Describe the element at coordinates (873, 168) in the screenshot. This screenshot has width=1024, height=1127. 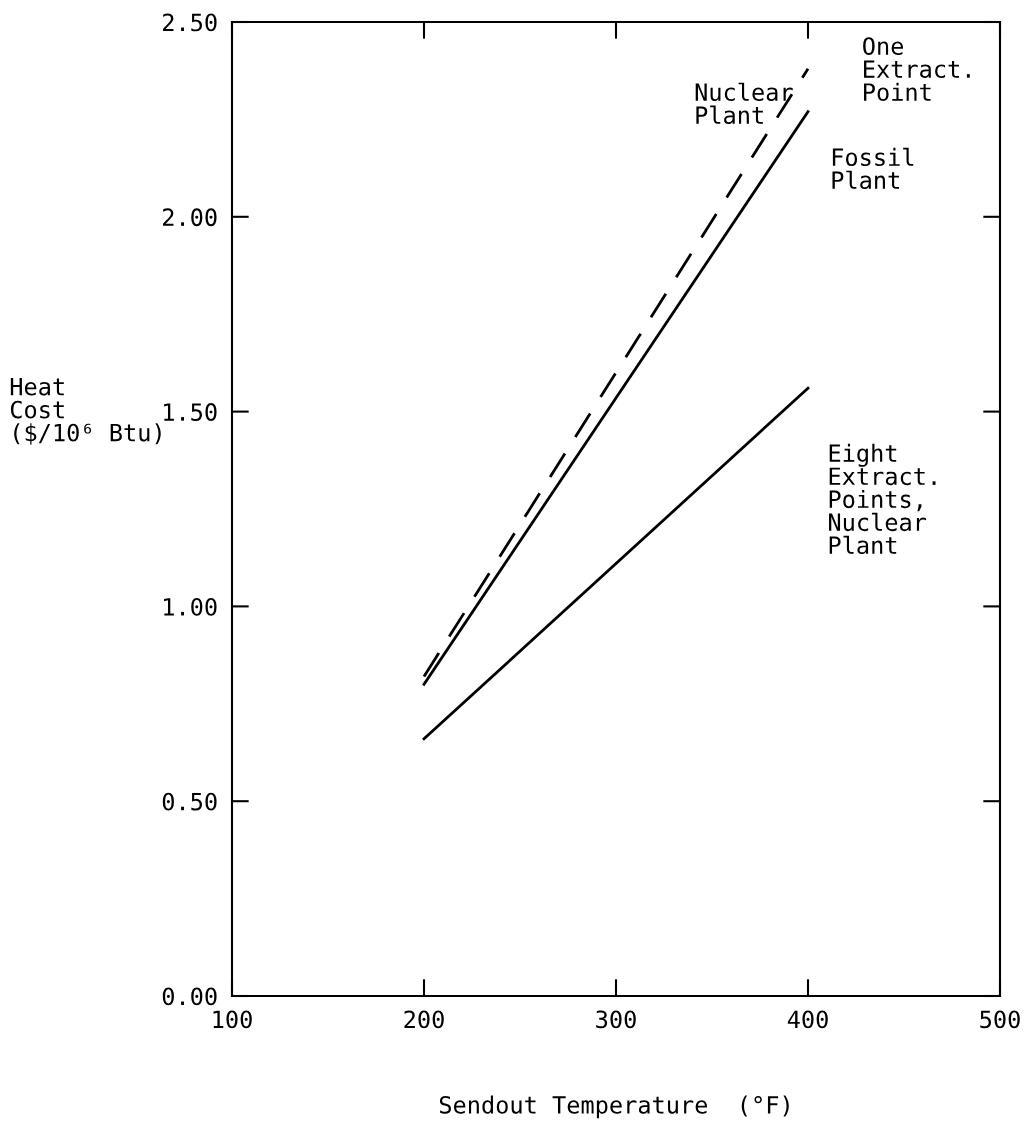
I see `series-label: Fossil Plant` at that location.